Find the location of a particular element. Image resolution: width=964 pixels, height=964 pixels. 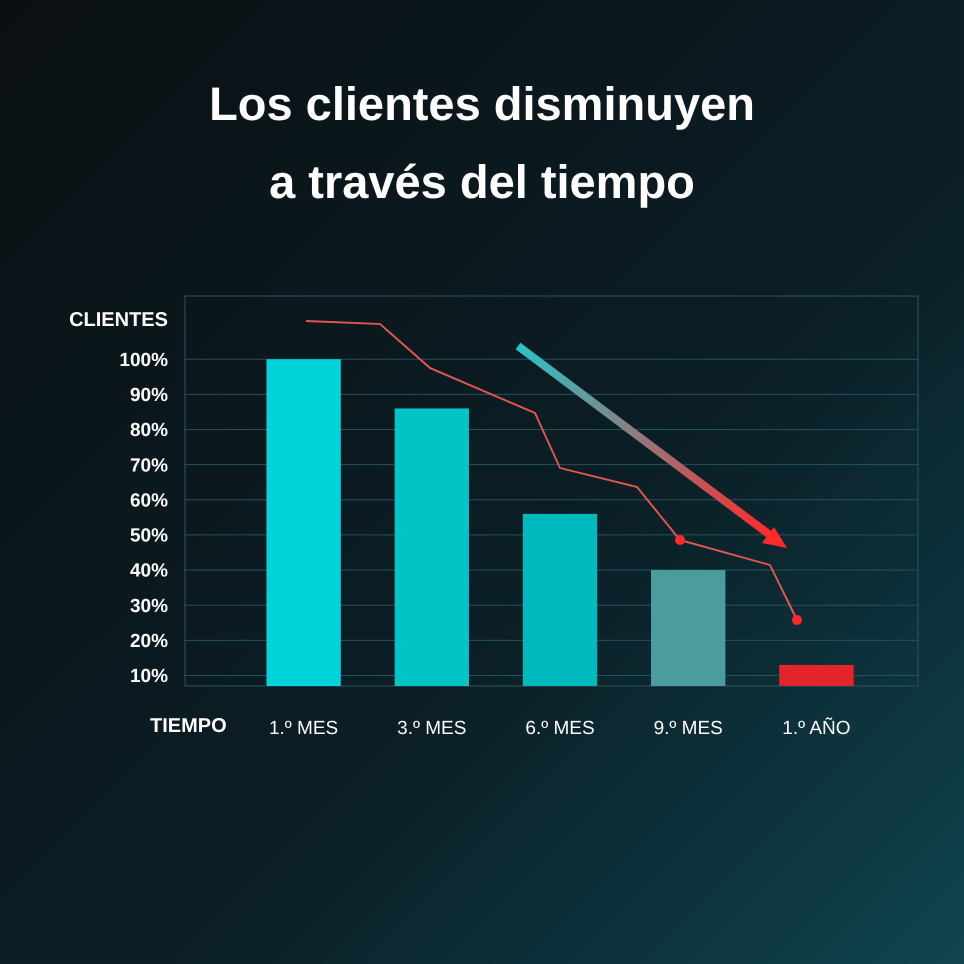

x-tick-label: 6.º MES is located at coordinates (560, 728).